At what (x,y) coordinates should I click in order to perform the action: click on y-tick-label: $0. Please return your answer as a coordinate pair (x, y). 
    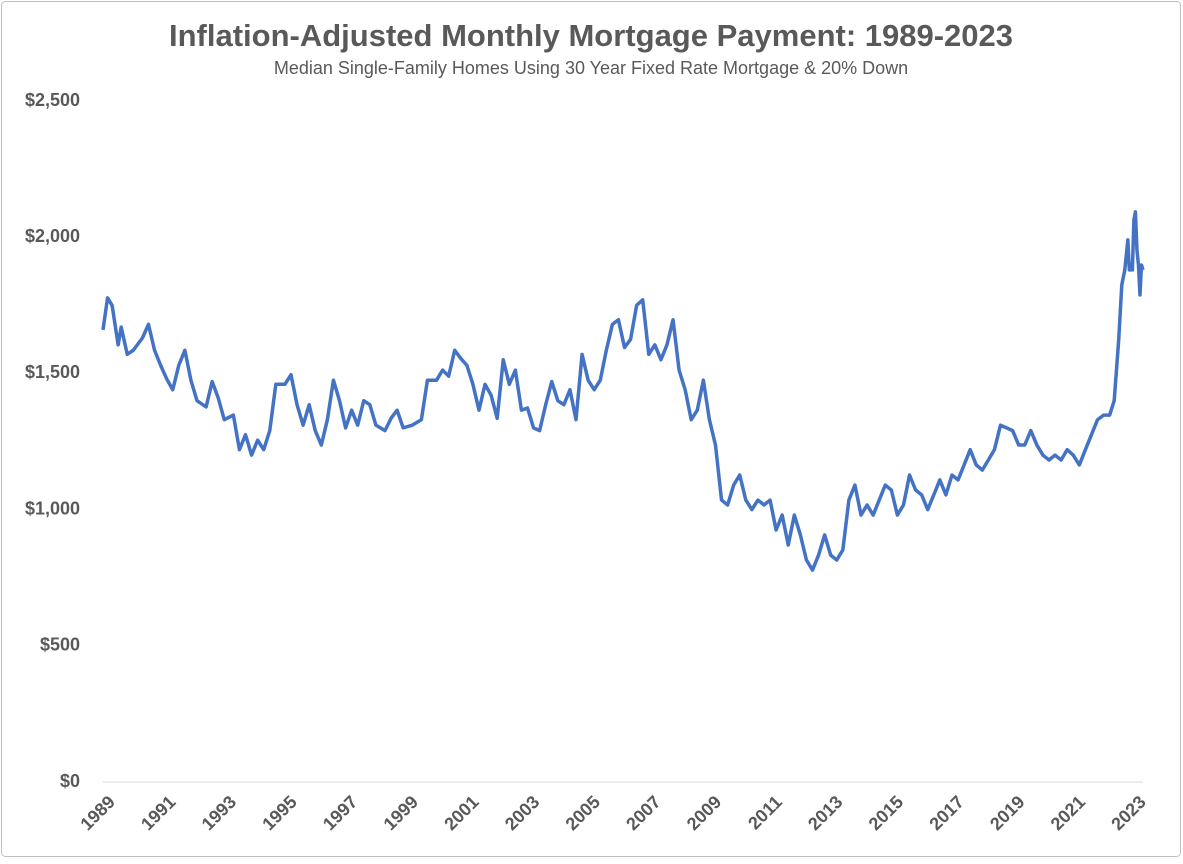
    Looking at the image, I should click on (70, 781).